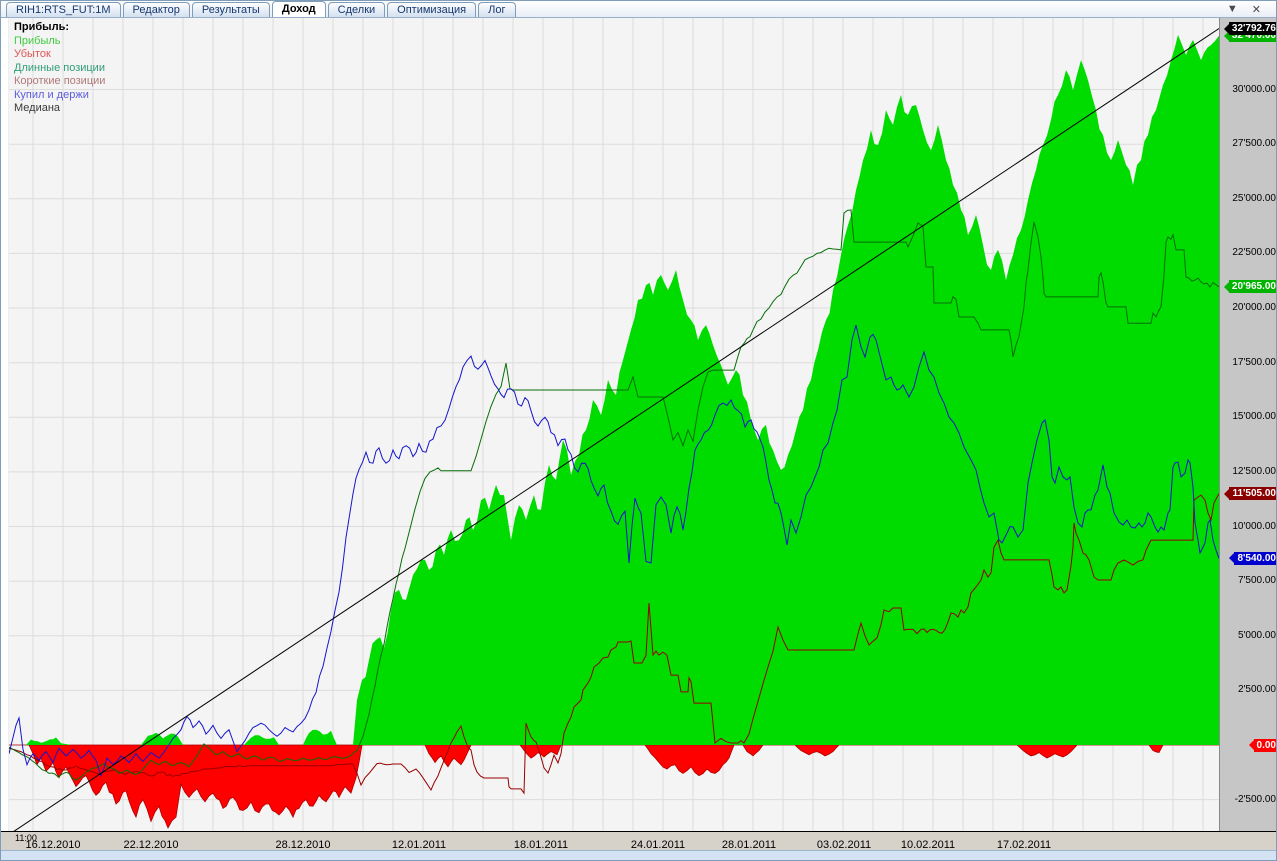 The width and height of the screenshot is (1277, 861). What do you see at coordinates (541, 845) in the screenshot?
I see `x-axis-date-label: 18.01.2011` at bounding box center [541, 845].